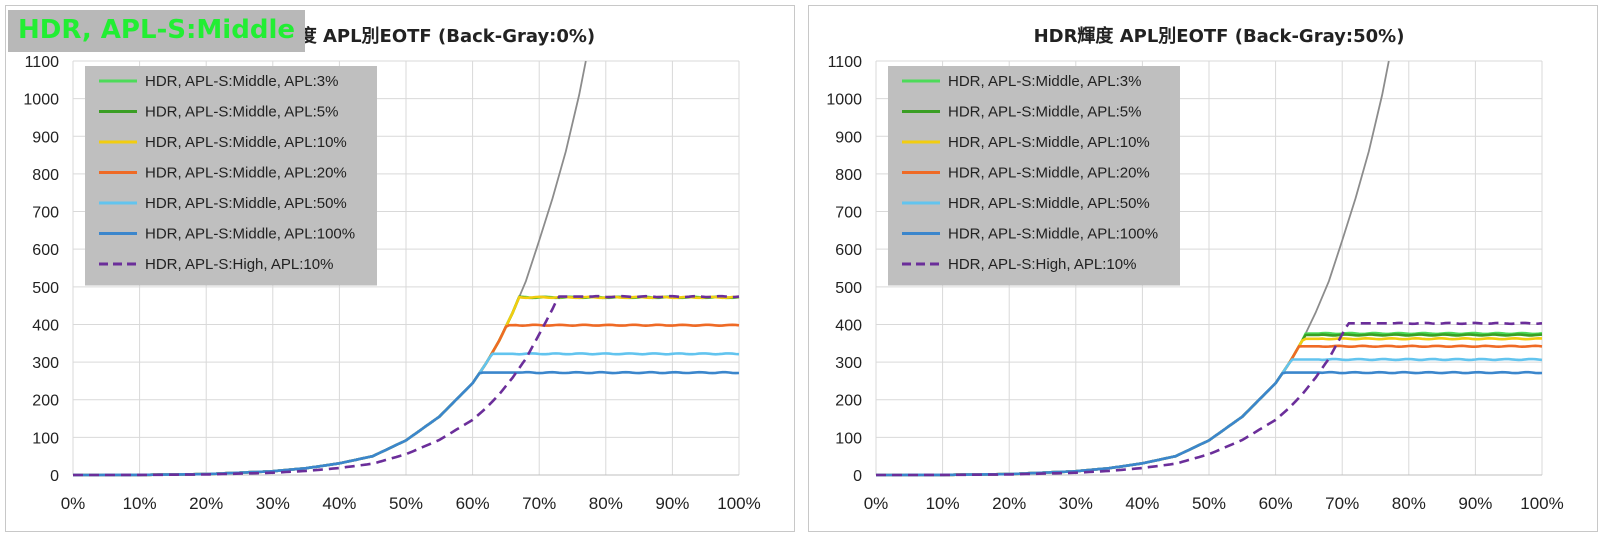 Image resolution: width=1605 pixels, height=538 pixels. What do you see at coordinates (1219, 36) in the screenshot?
I see `chart-title: HDR輝度 APL別EOTF (Back-Gray:50%)` at bounding box center [1219, 36].